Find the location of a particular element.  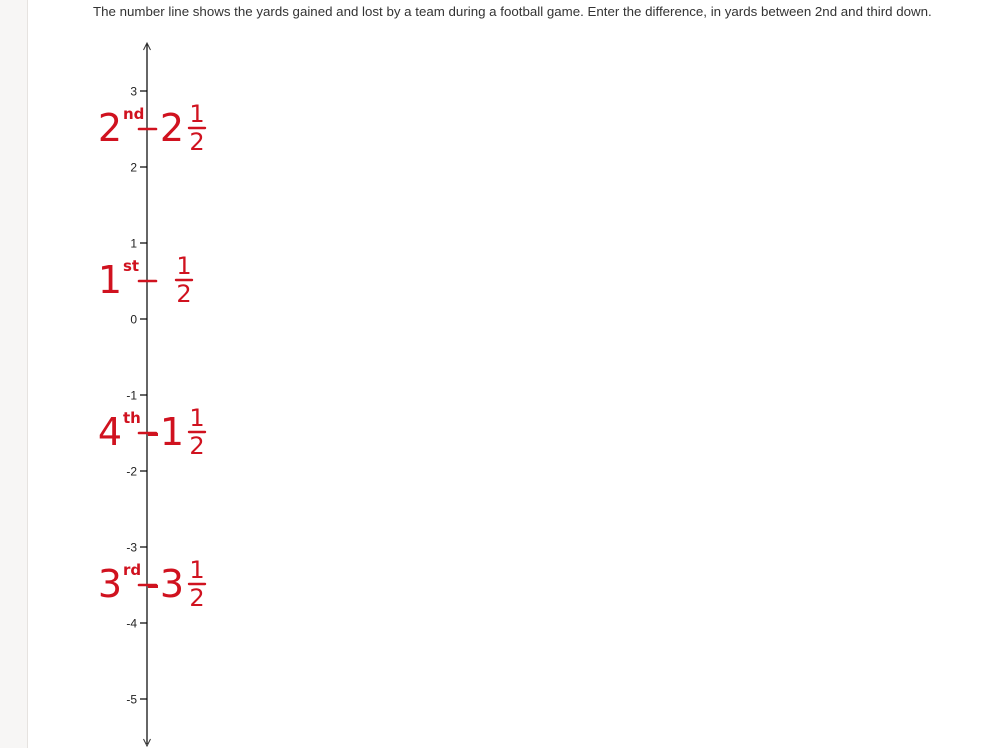

tick-label: -3 is located at coordinates (131, 548).